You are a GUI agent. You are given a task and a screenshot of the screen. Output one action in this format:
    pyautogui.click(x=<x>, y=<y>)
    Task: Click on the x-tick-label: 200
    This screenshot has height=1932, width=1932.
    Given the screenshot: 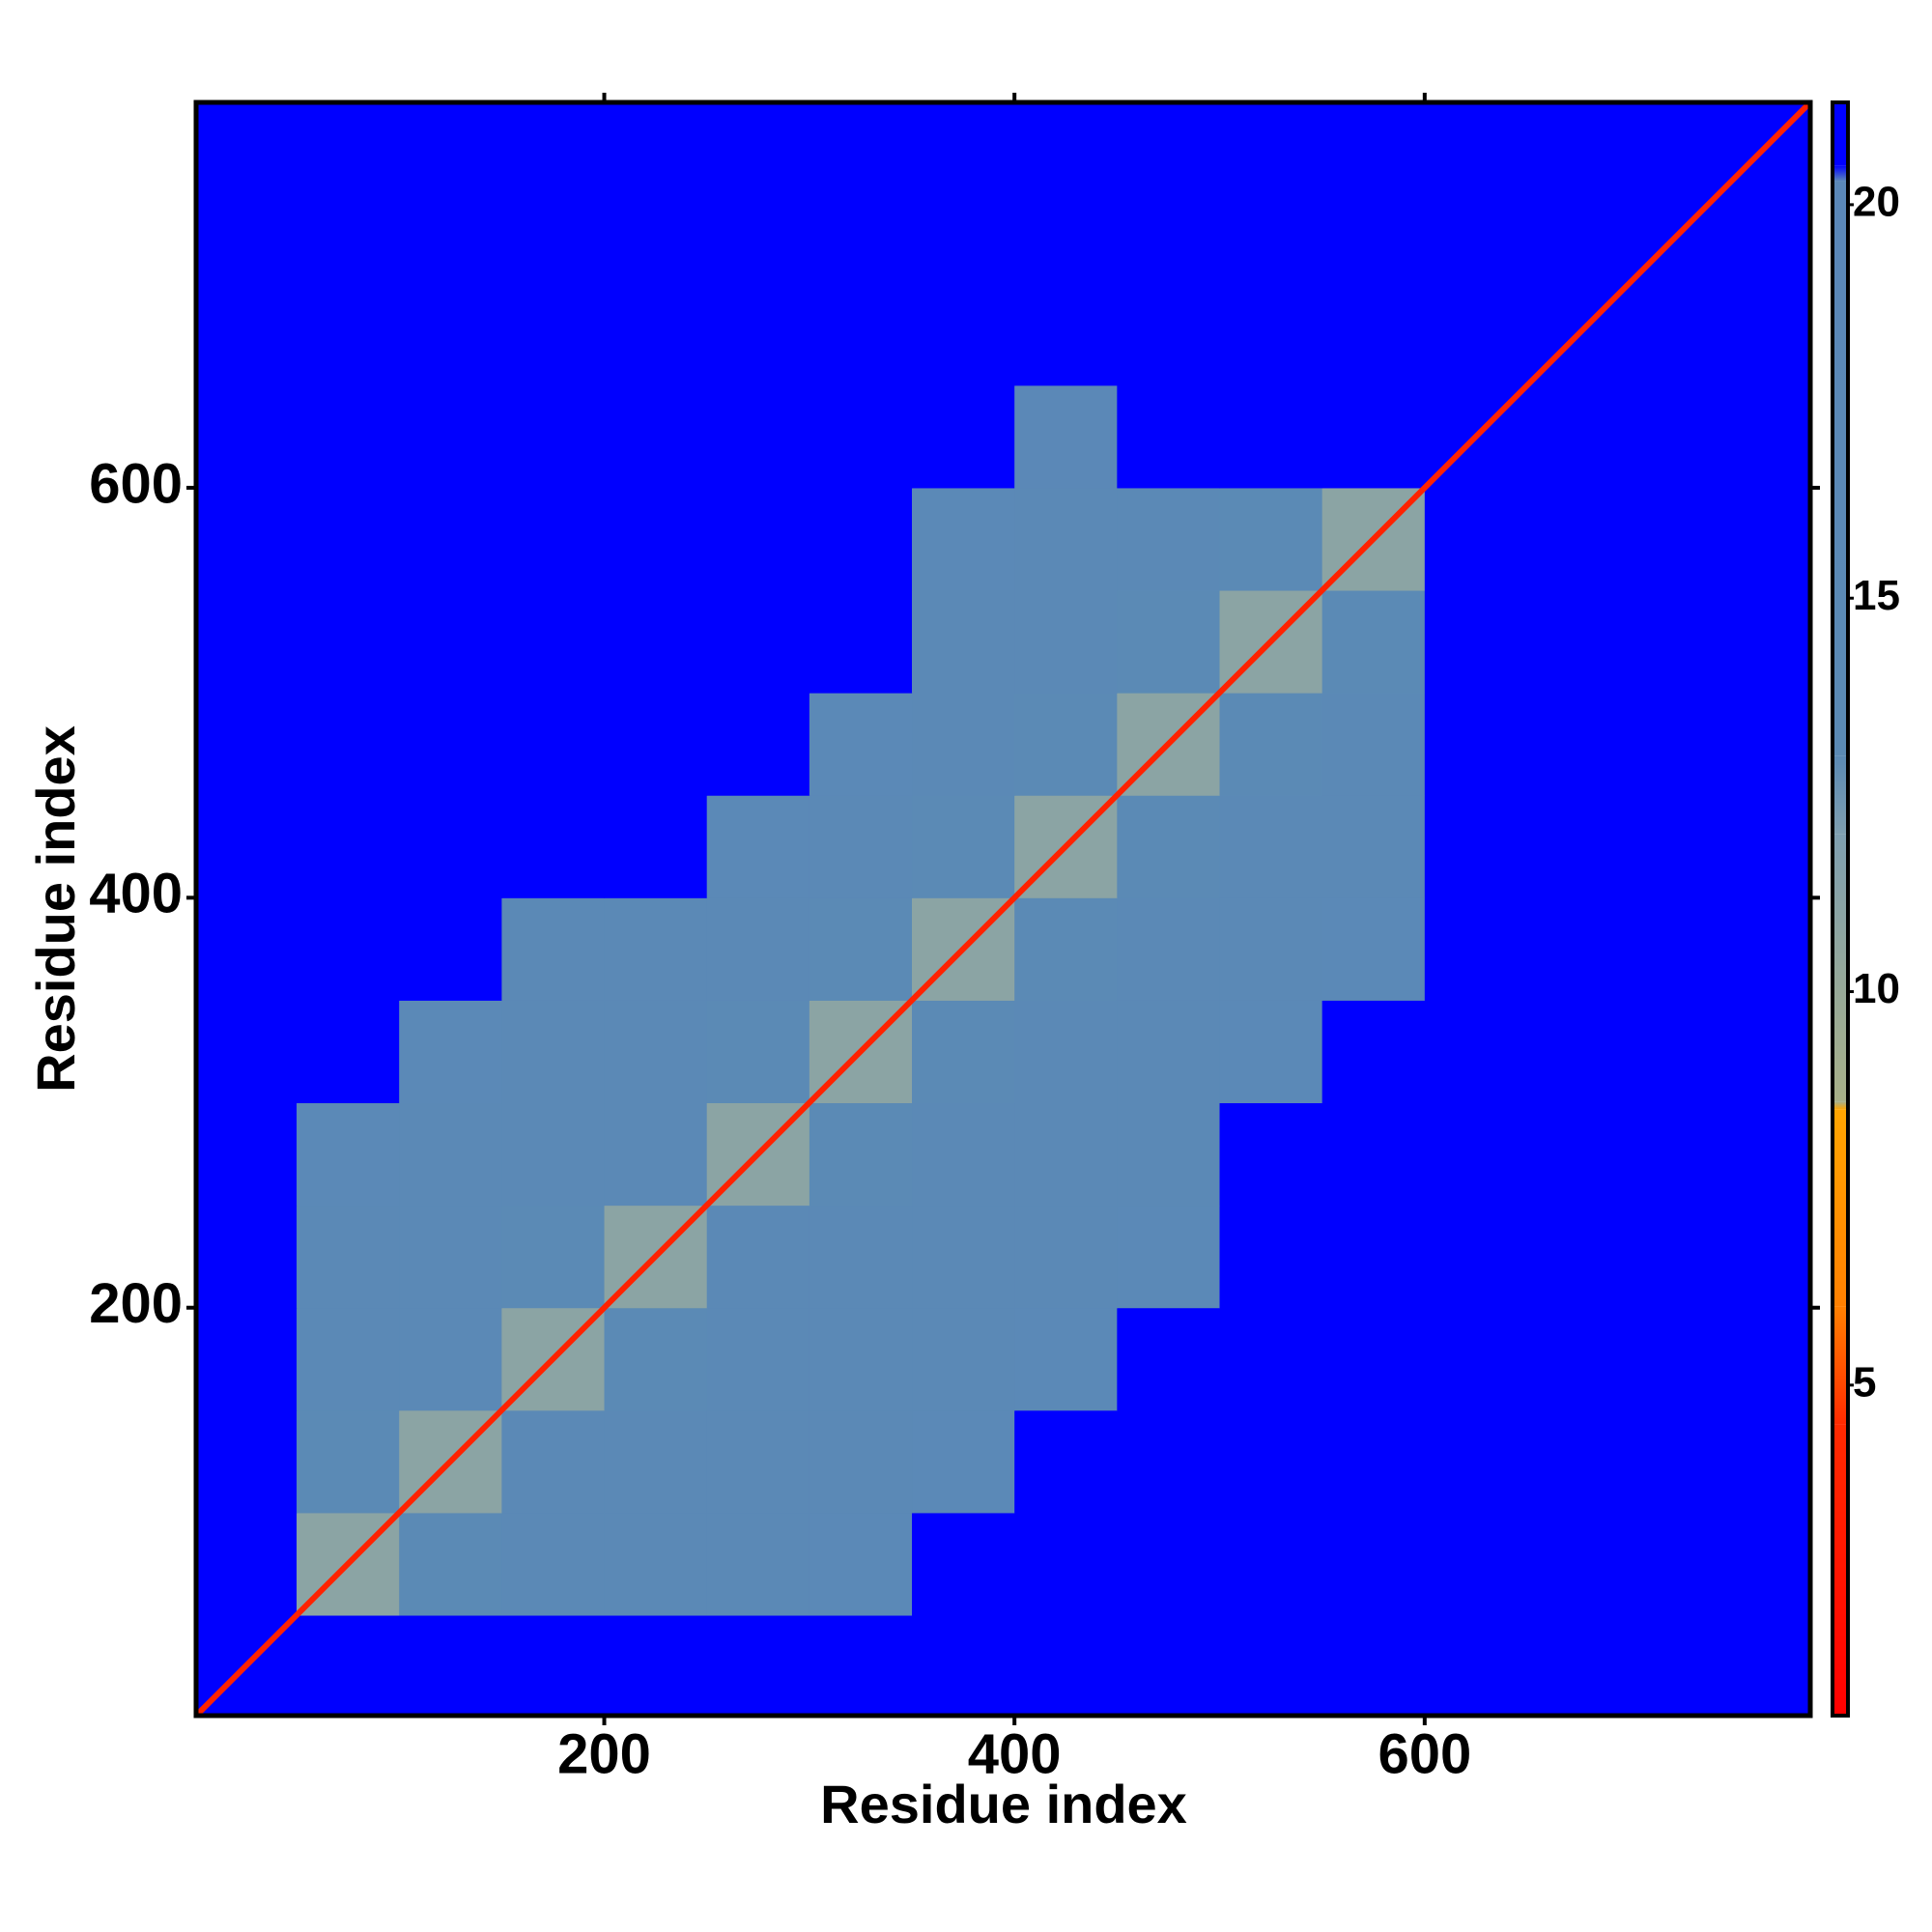 What is the action you would take?
    pyautogui.click(x=604, y=1753)
    